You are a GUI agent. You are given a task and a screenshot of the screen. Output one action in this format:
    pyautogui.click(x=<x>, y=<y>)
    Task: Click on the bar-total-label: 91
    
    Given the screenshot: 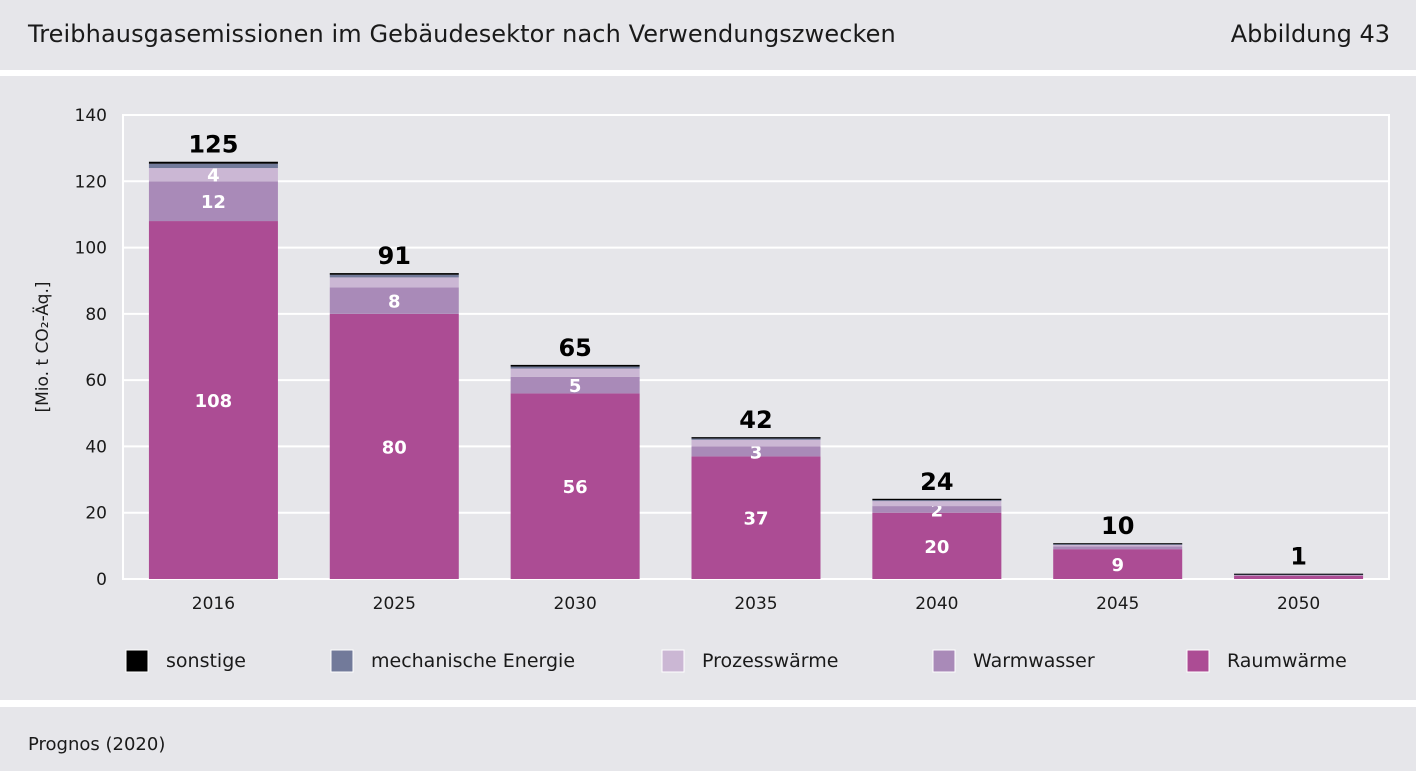 What is the action you would take?
    pyautogui.click(x=394, y=256)
    